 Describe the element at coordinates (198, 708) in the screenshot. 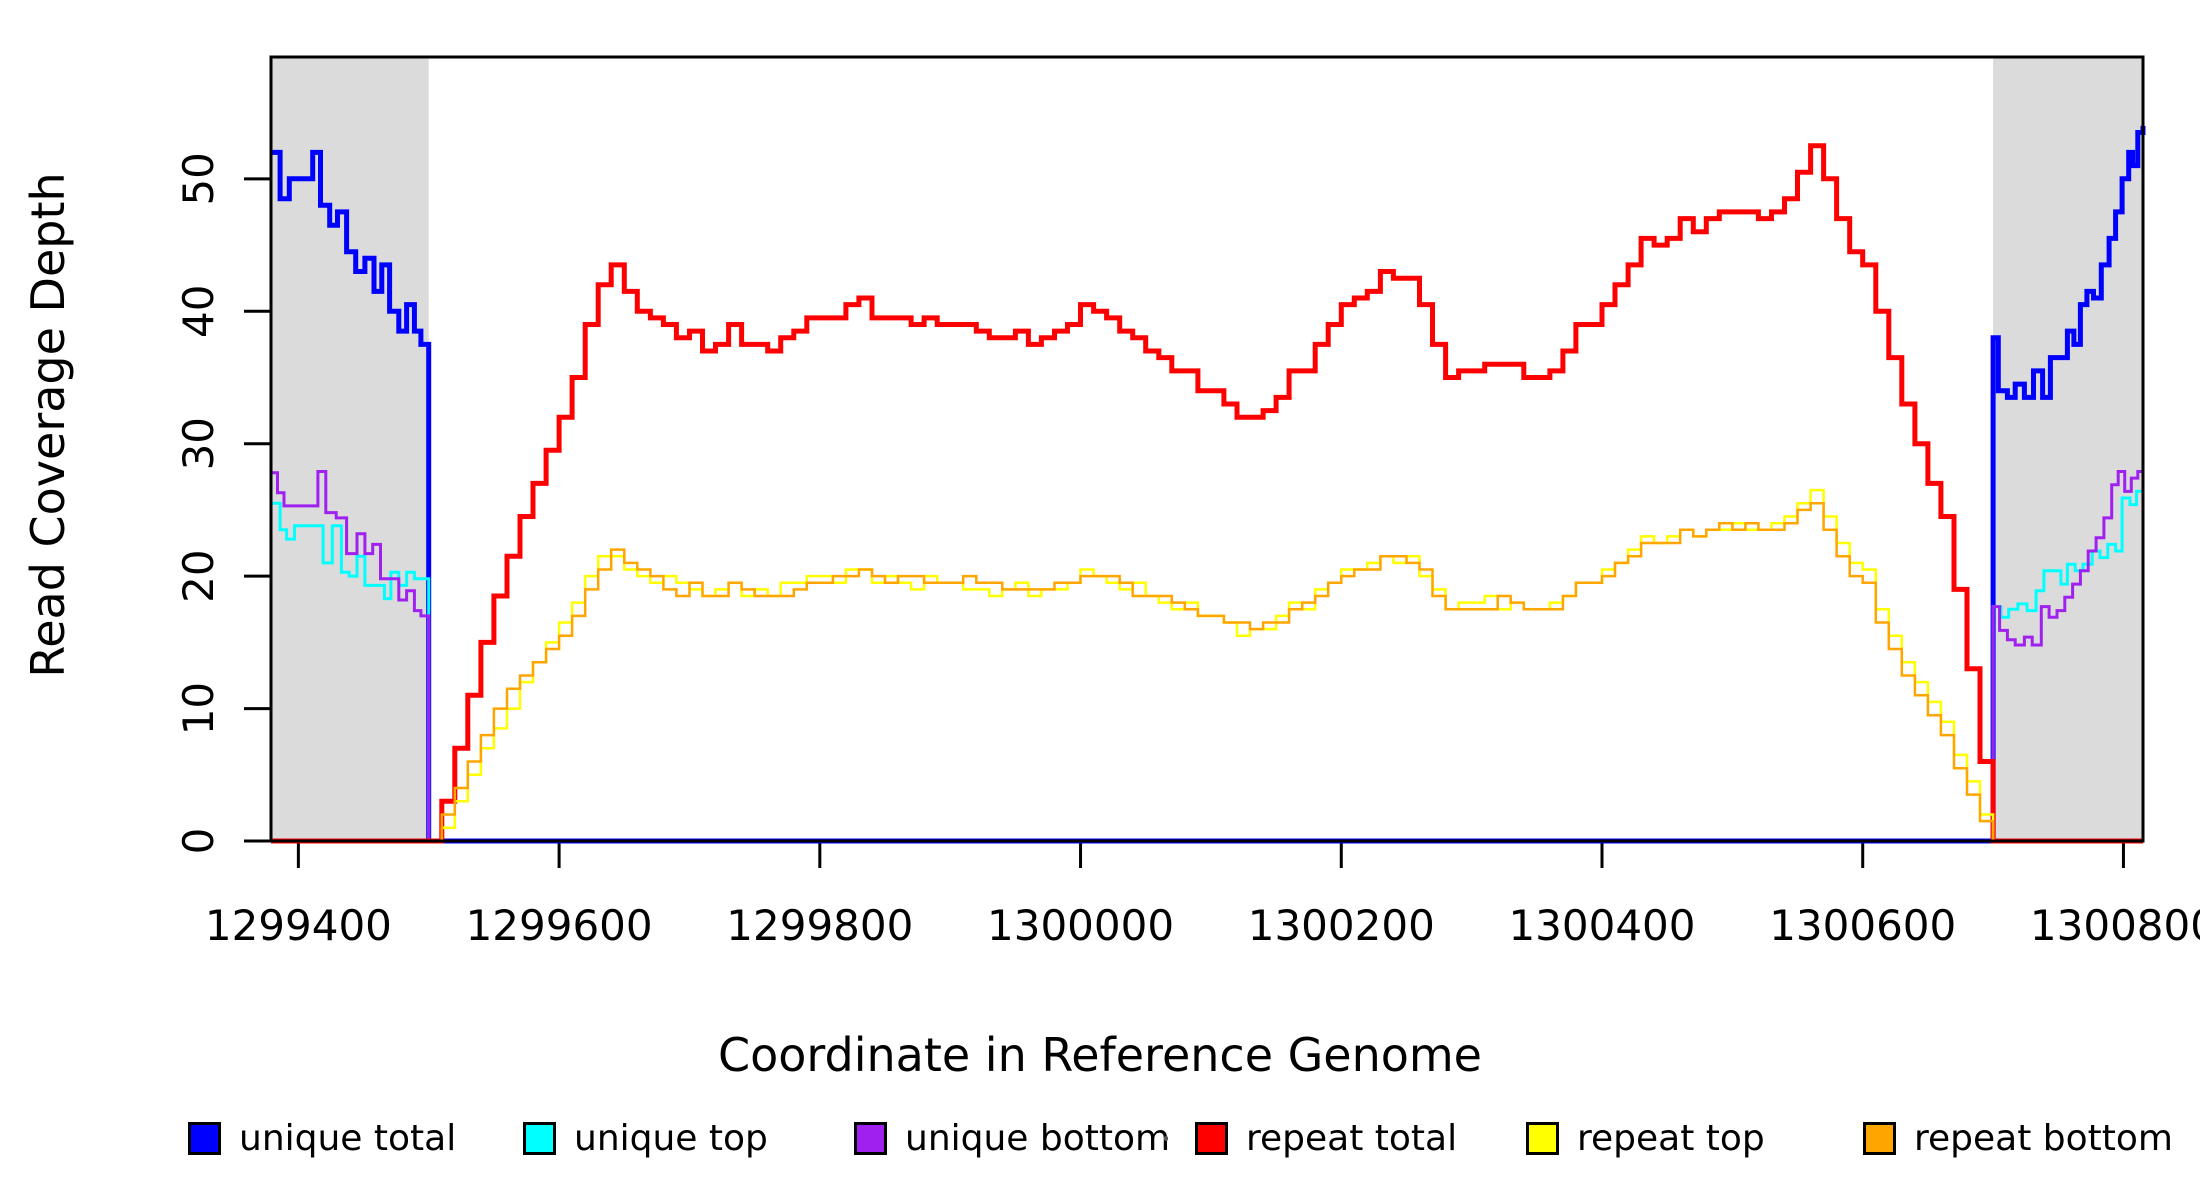

I see `y-tick-label: 10` at that location.